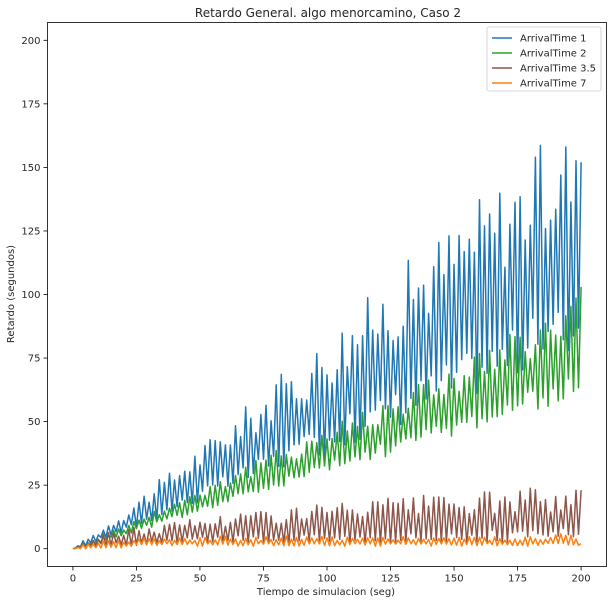  What do you see at coordinates (200, 579) in the screenshot?
I see `x-tick-label: 50` at bounding box center [200, 579].